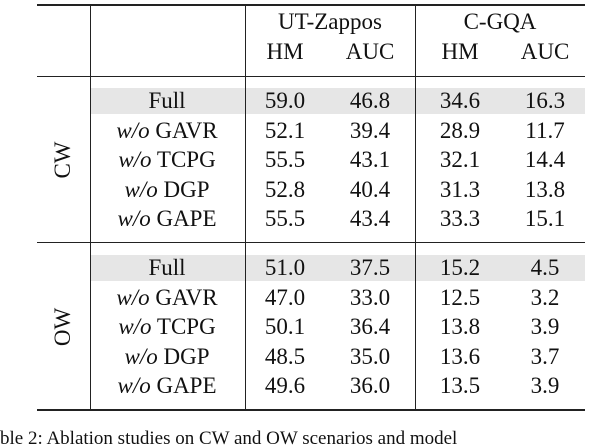  Describe the element at coordinates (370, 189) in the screenshot. I see `cell-value: 40.4` at that location.